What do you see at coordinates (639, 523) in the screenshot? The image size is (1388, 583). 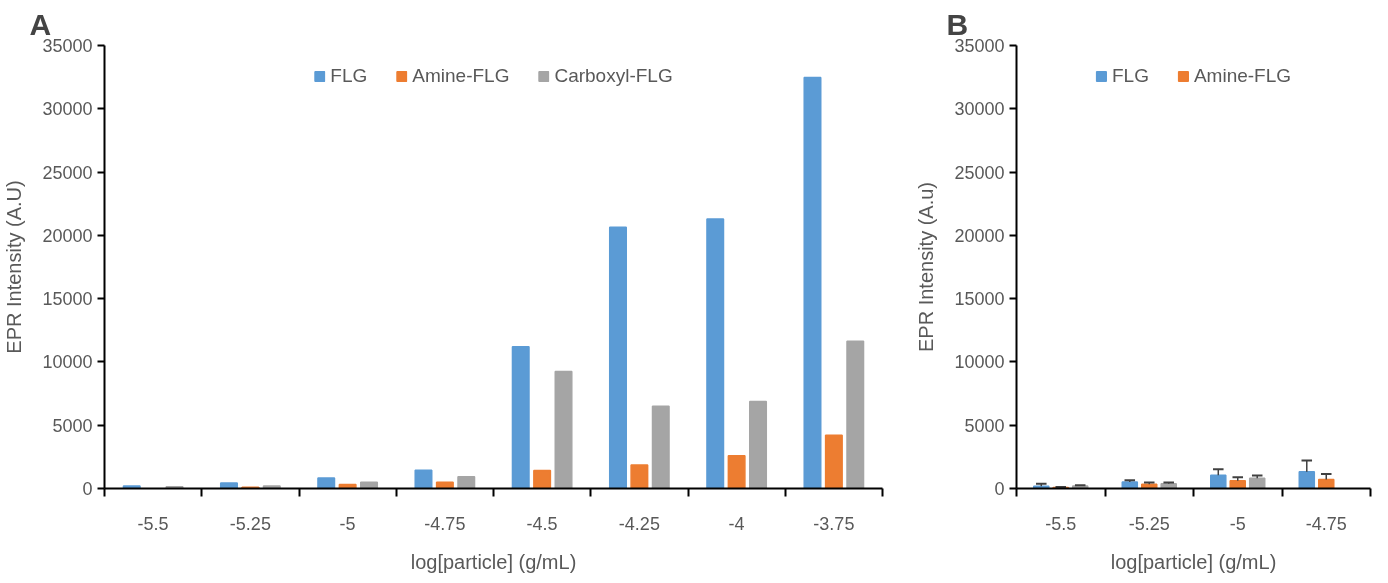 I see `x-tick-label: -4.25` at bounding box center [639, 523].